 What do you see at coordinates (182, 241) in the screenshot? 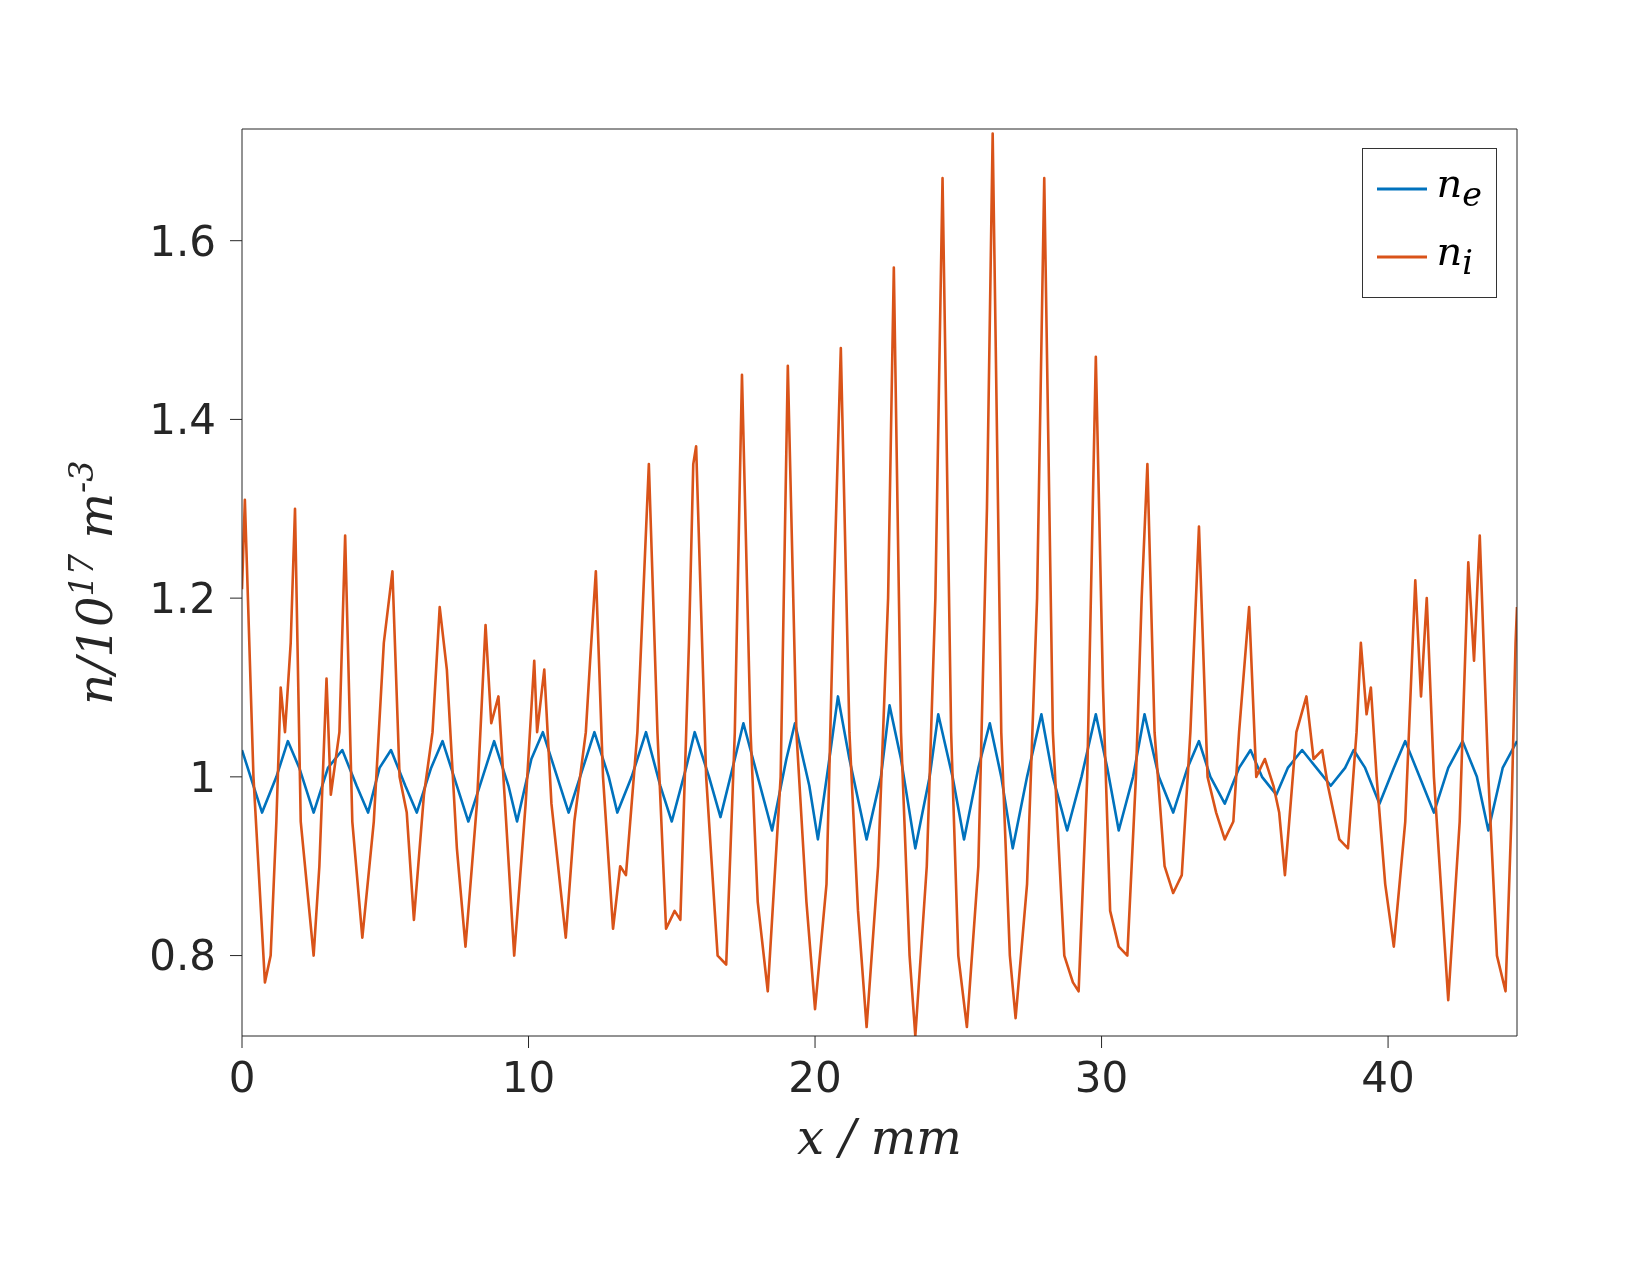
I see `y-tick-label: 1.6` at bounding box center [182, 241].